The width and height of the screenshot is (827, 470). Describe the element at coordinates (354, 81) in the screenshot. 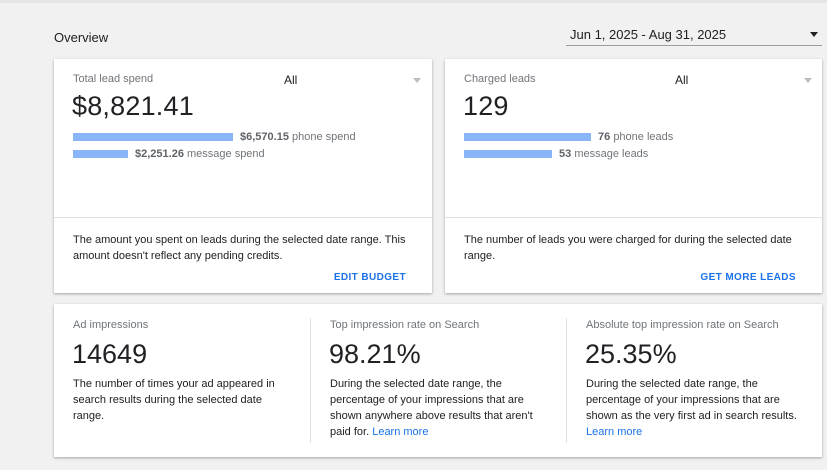

I see `spend-filter-dropdown: All` at that location.